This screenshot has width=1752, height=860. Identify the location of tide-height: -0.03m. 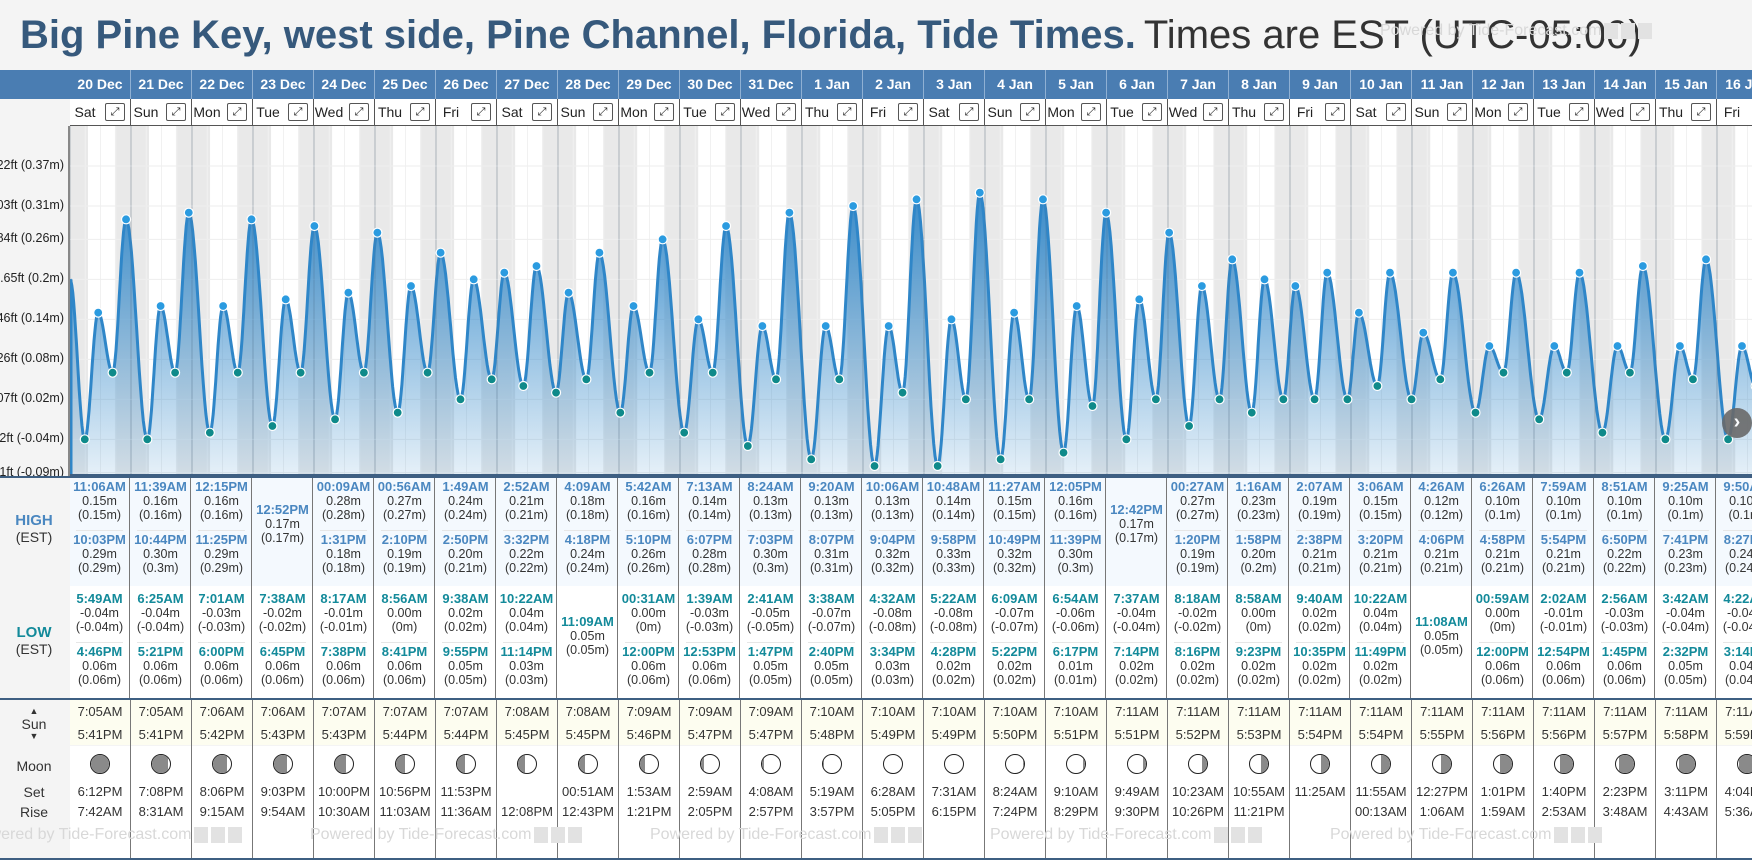
(1624, 613).